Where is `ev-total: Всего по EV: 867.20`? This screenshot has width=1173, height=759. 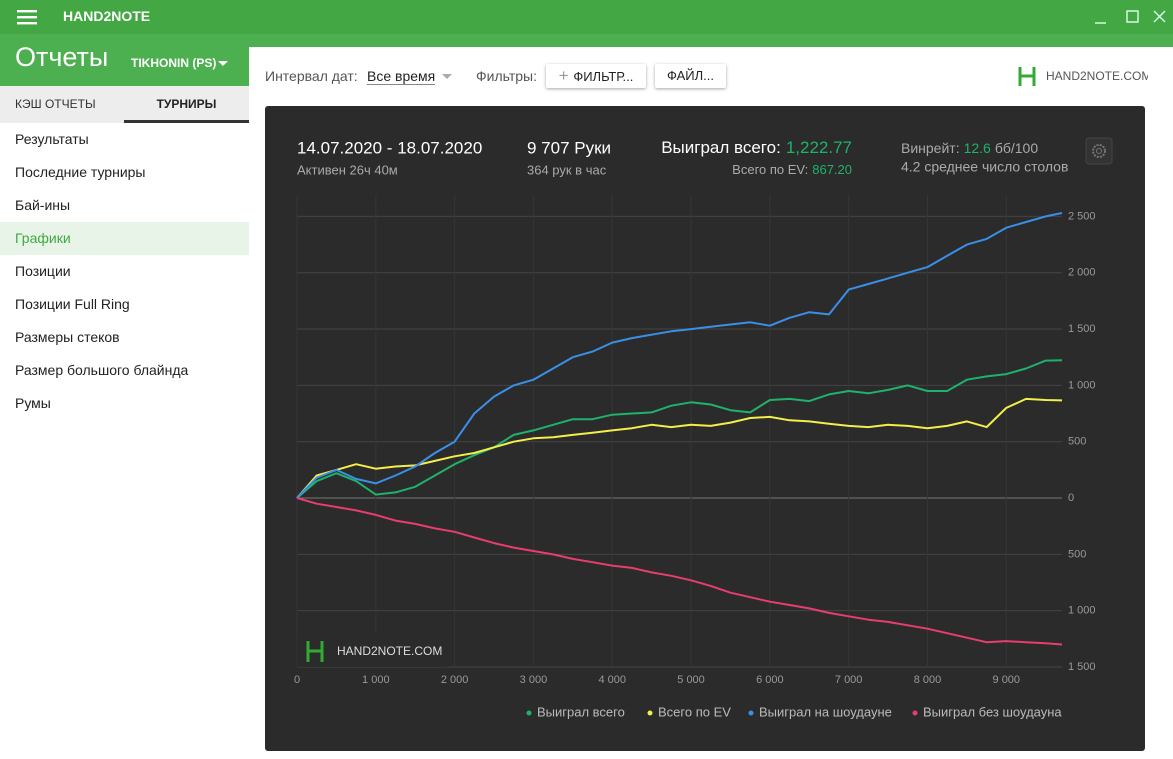 ev-total: Всего по EV: 867.20 is located at coordinates (792, 169).